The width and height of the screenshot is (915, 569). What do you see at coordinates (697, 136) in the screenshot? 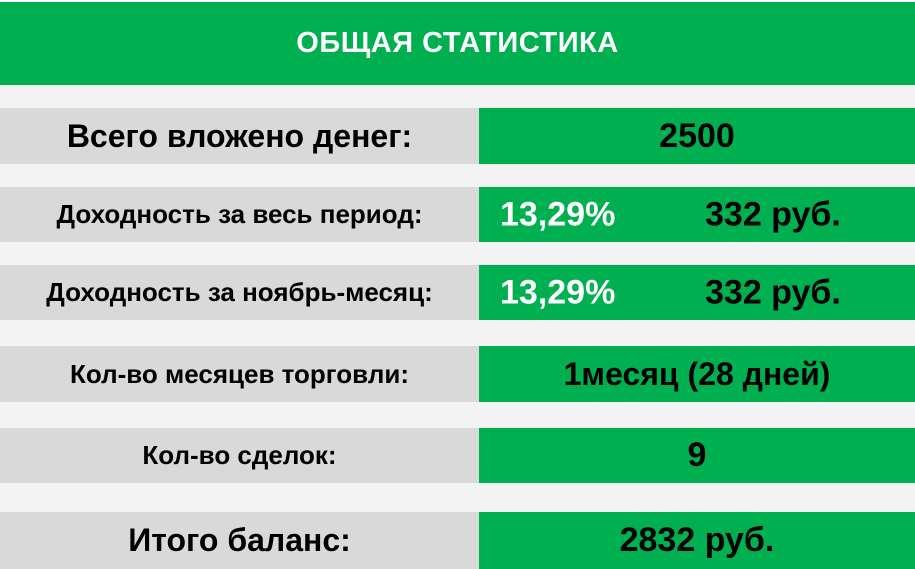
I see `invested-value: 2500` at bounding box center [697, 136].